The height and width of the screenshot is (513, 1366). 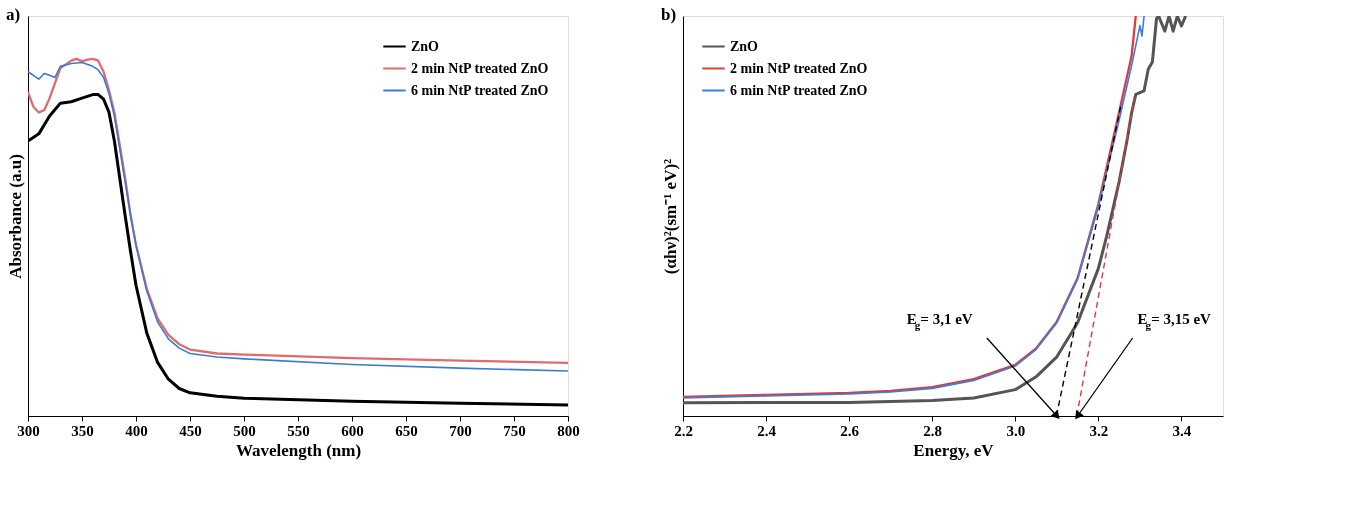 What do you see at coordinates (298, 430) in the screenshot?
I see `x-tick-label: 550` at bounding box center [298, 430].